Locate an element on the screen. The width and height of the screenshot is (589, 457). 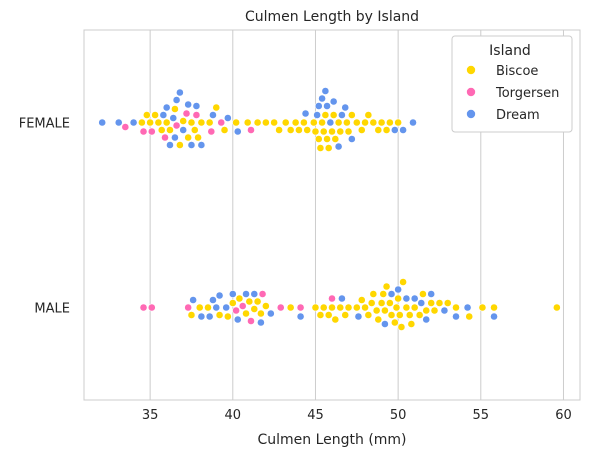
x-tick-label: 60 is located at coordinates (563, 415).